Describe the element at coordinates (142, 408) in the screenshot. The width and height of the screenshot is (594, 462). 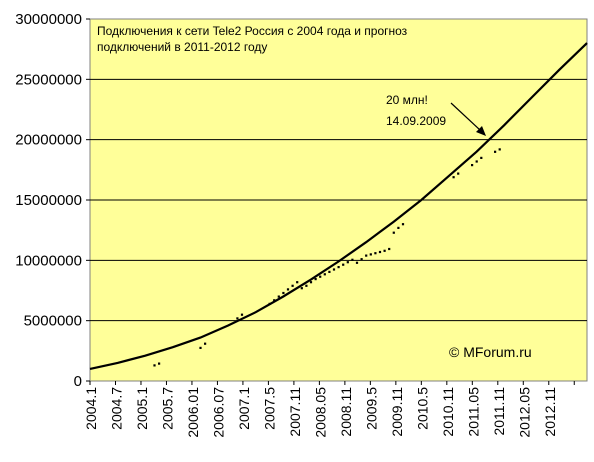
I see `x-tick-label: 2005.1` at that location.